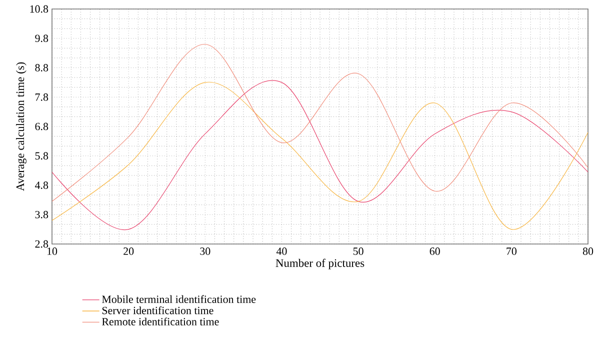 This screenshot has height=348, width=600. I want to click on y-tick-label: 4.8, so click(41, 185).